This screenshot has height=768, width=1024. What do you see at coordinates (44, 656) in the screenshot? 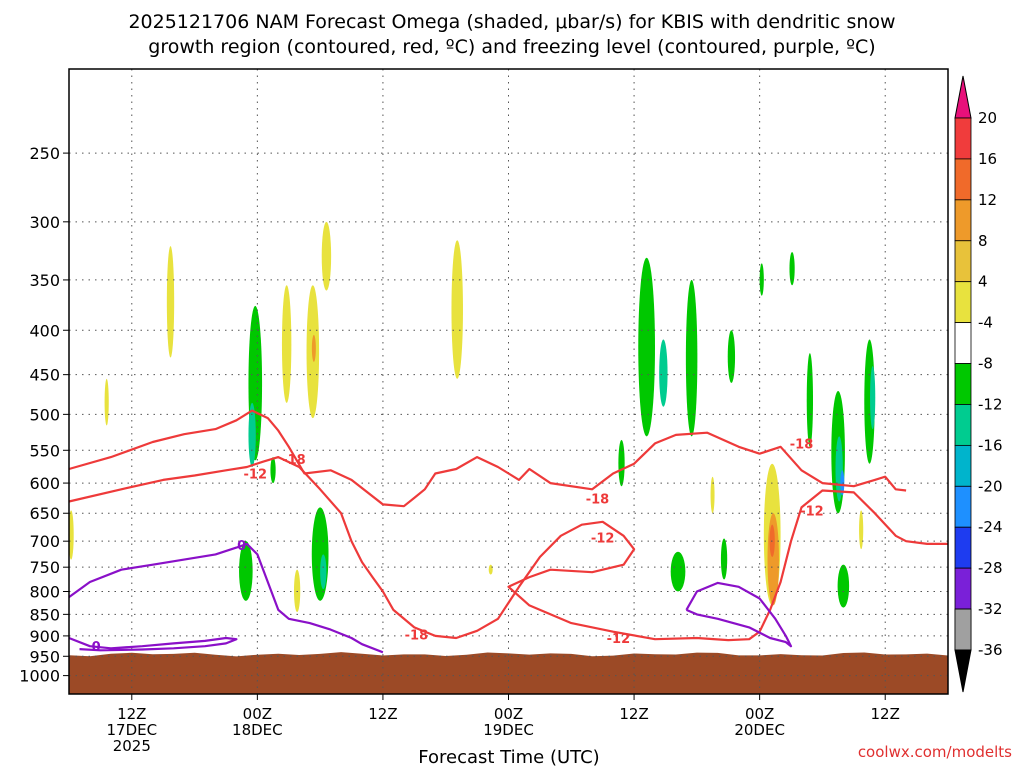
I see `y-tick-label-950: 950` at bounding box center [44, 656].